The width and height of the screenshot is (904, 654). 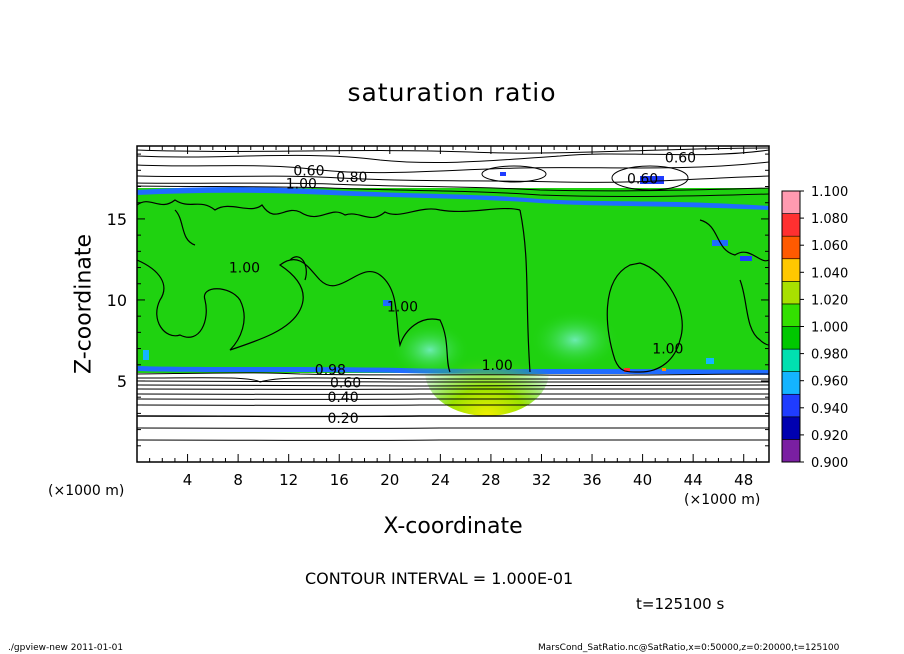 I want to click on contour-label: 0.98, so click(x=330, y=371).